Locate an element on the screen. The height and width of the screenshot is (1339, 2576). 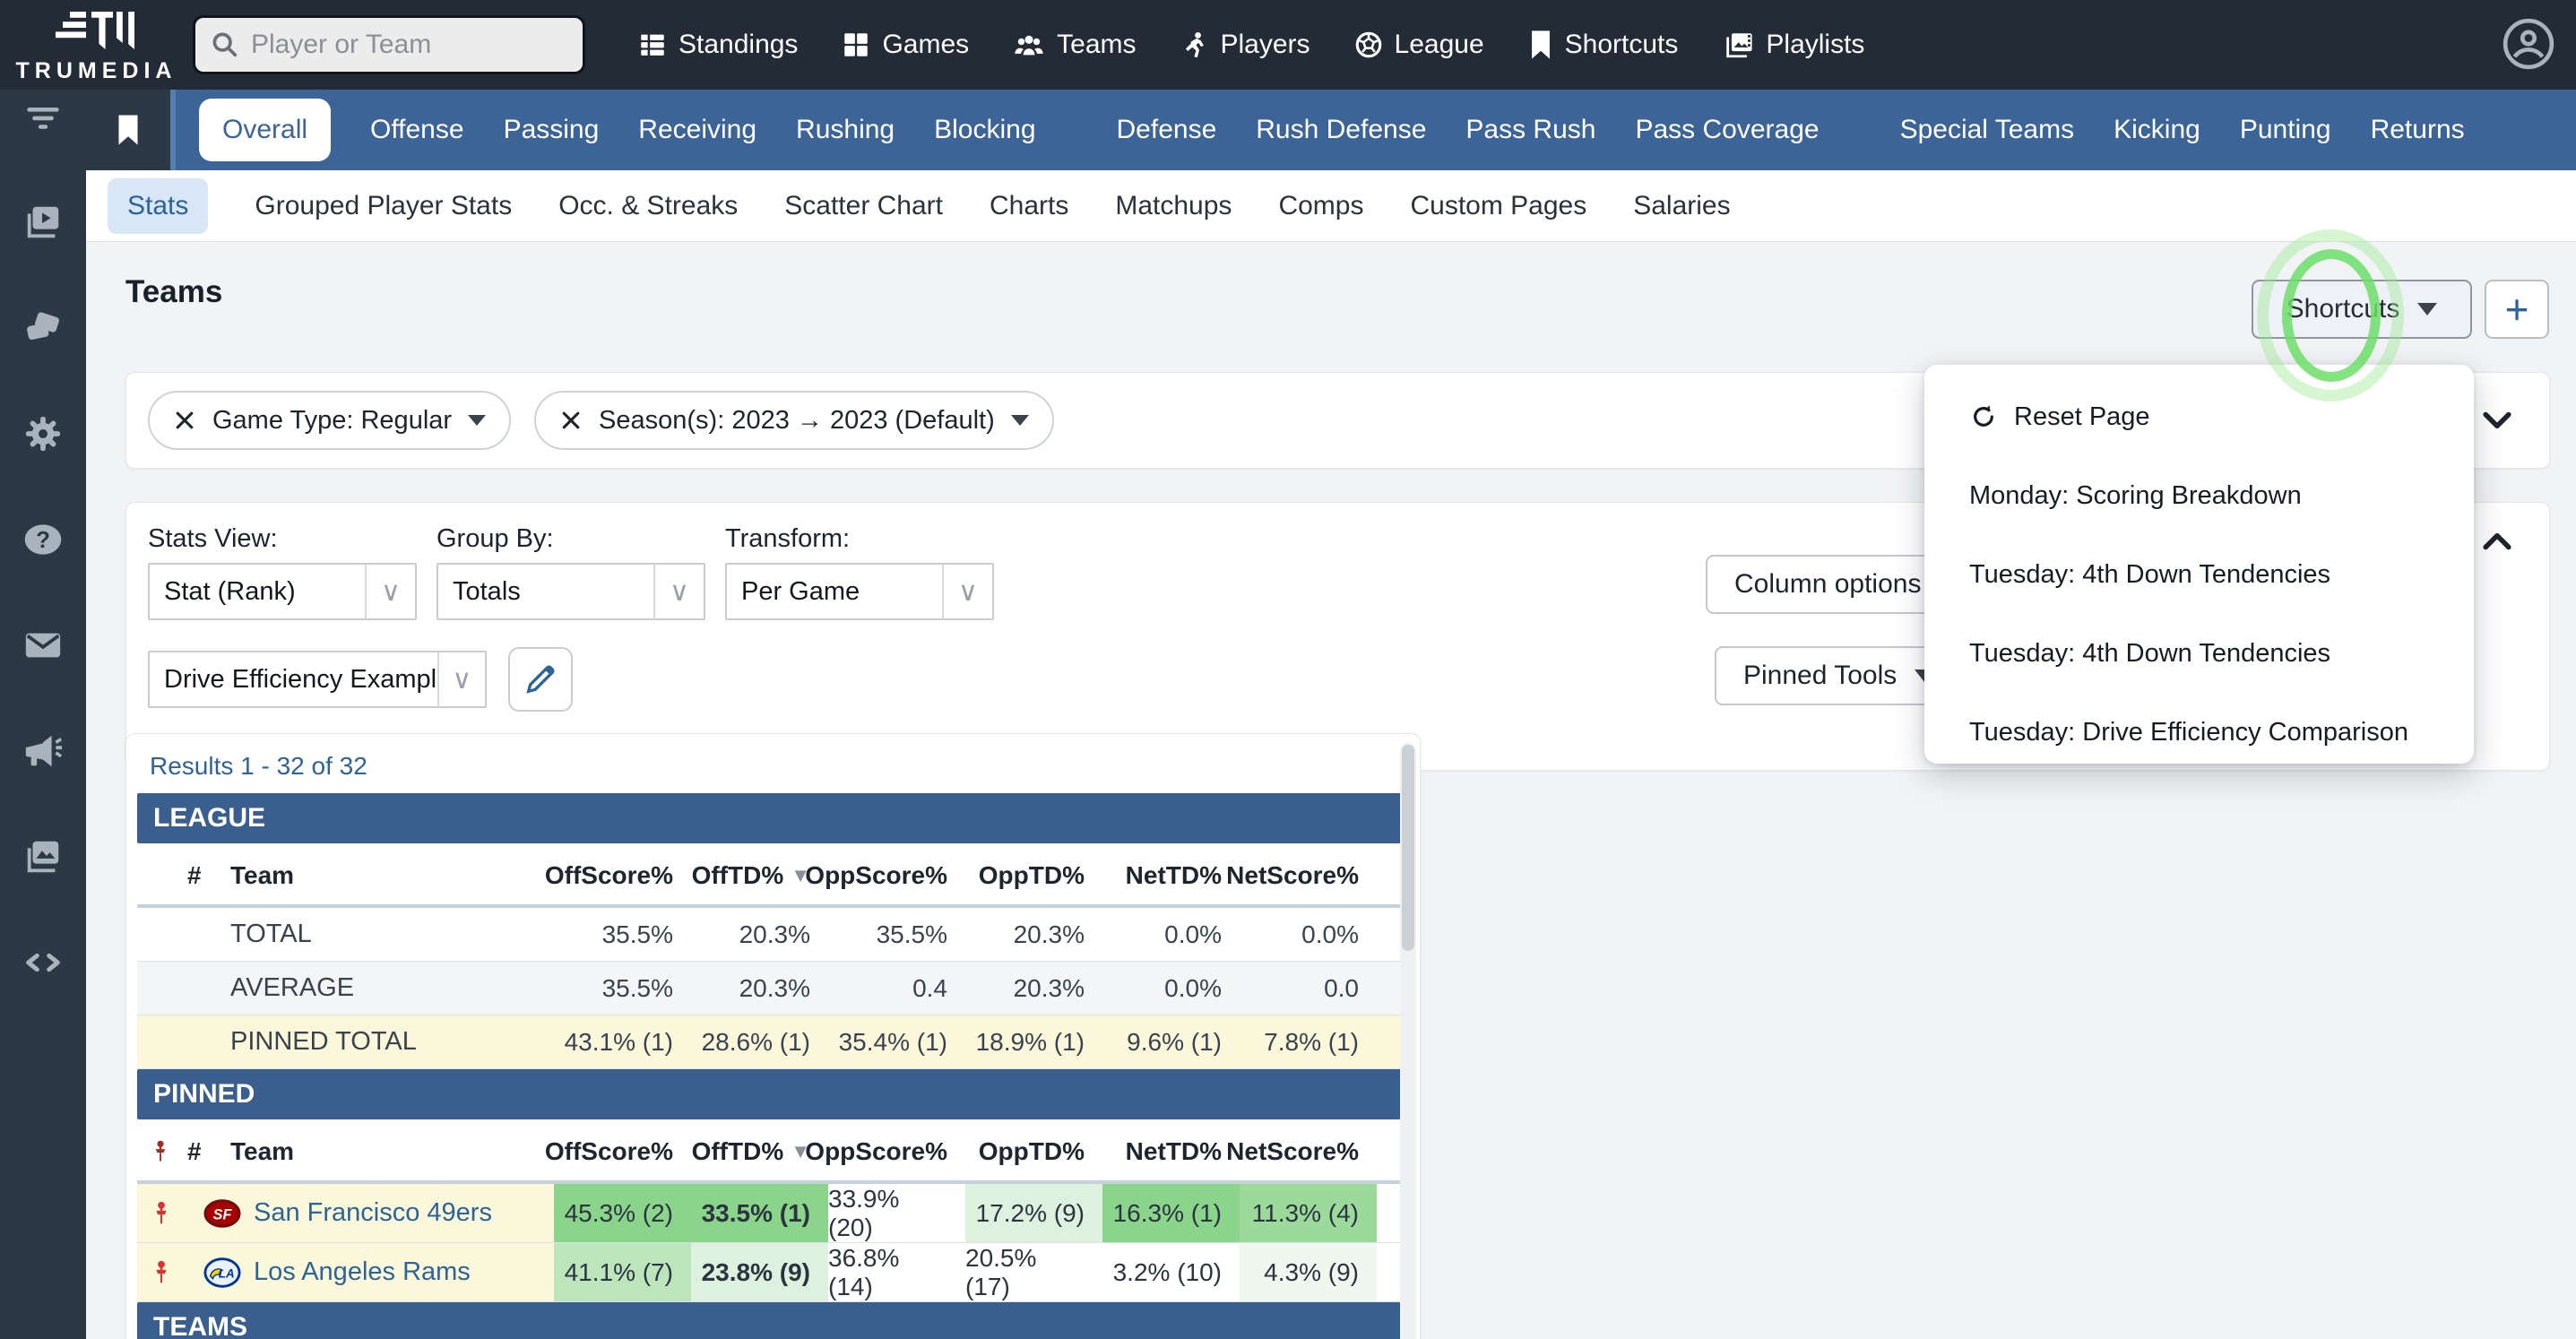
collapse-filters-button is located at coordinates (2497, 419).